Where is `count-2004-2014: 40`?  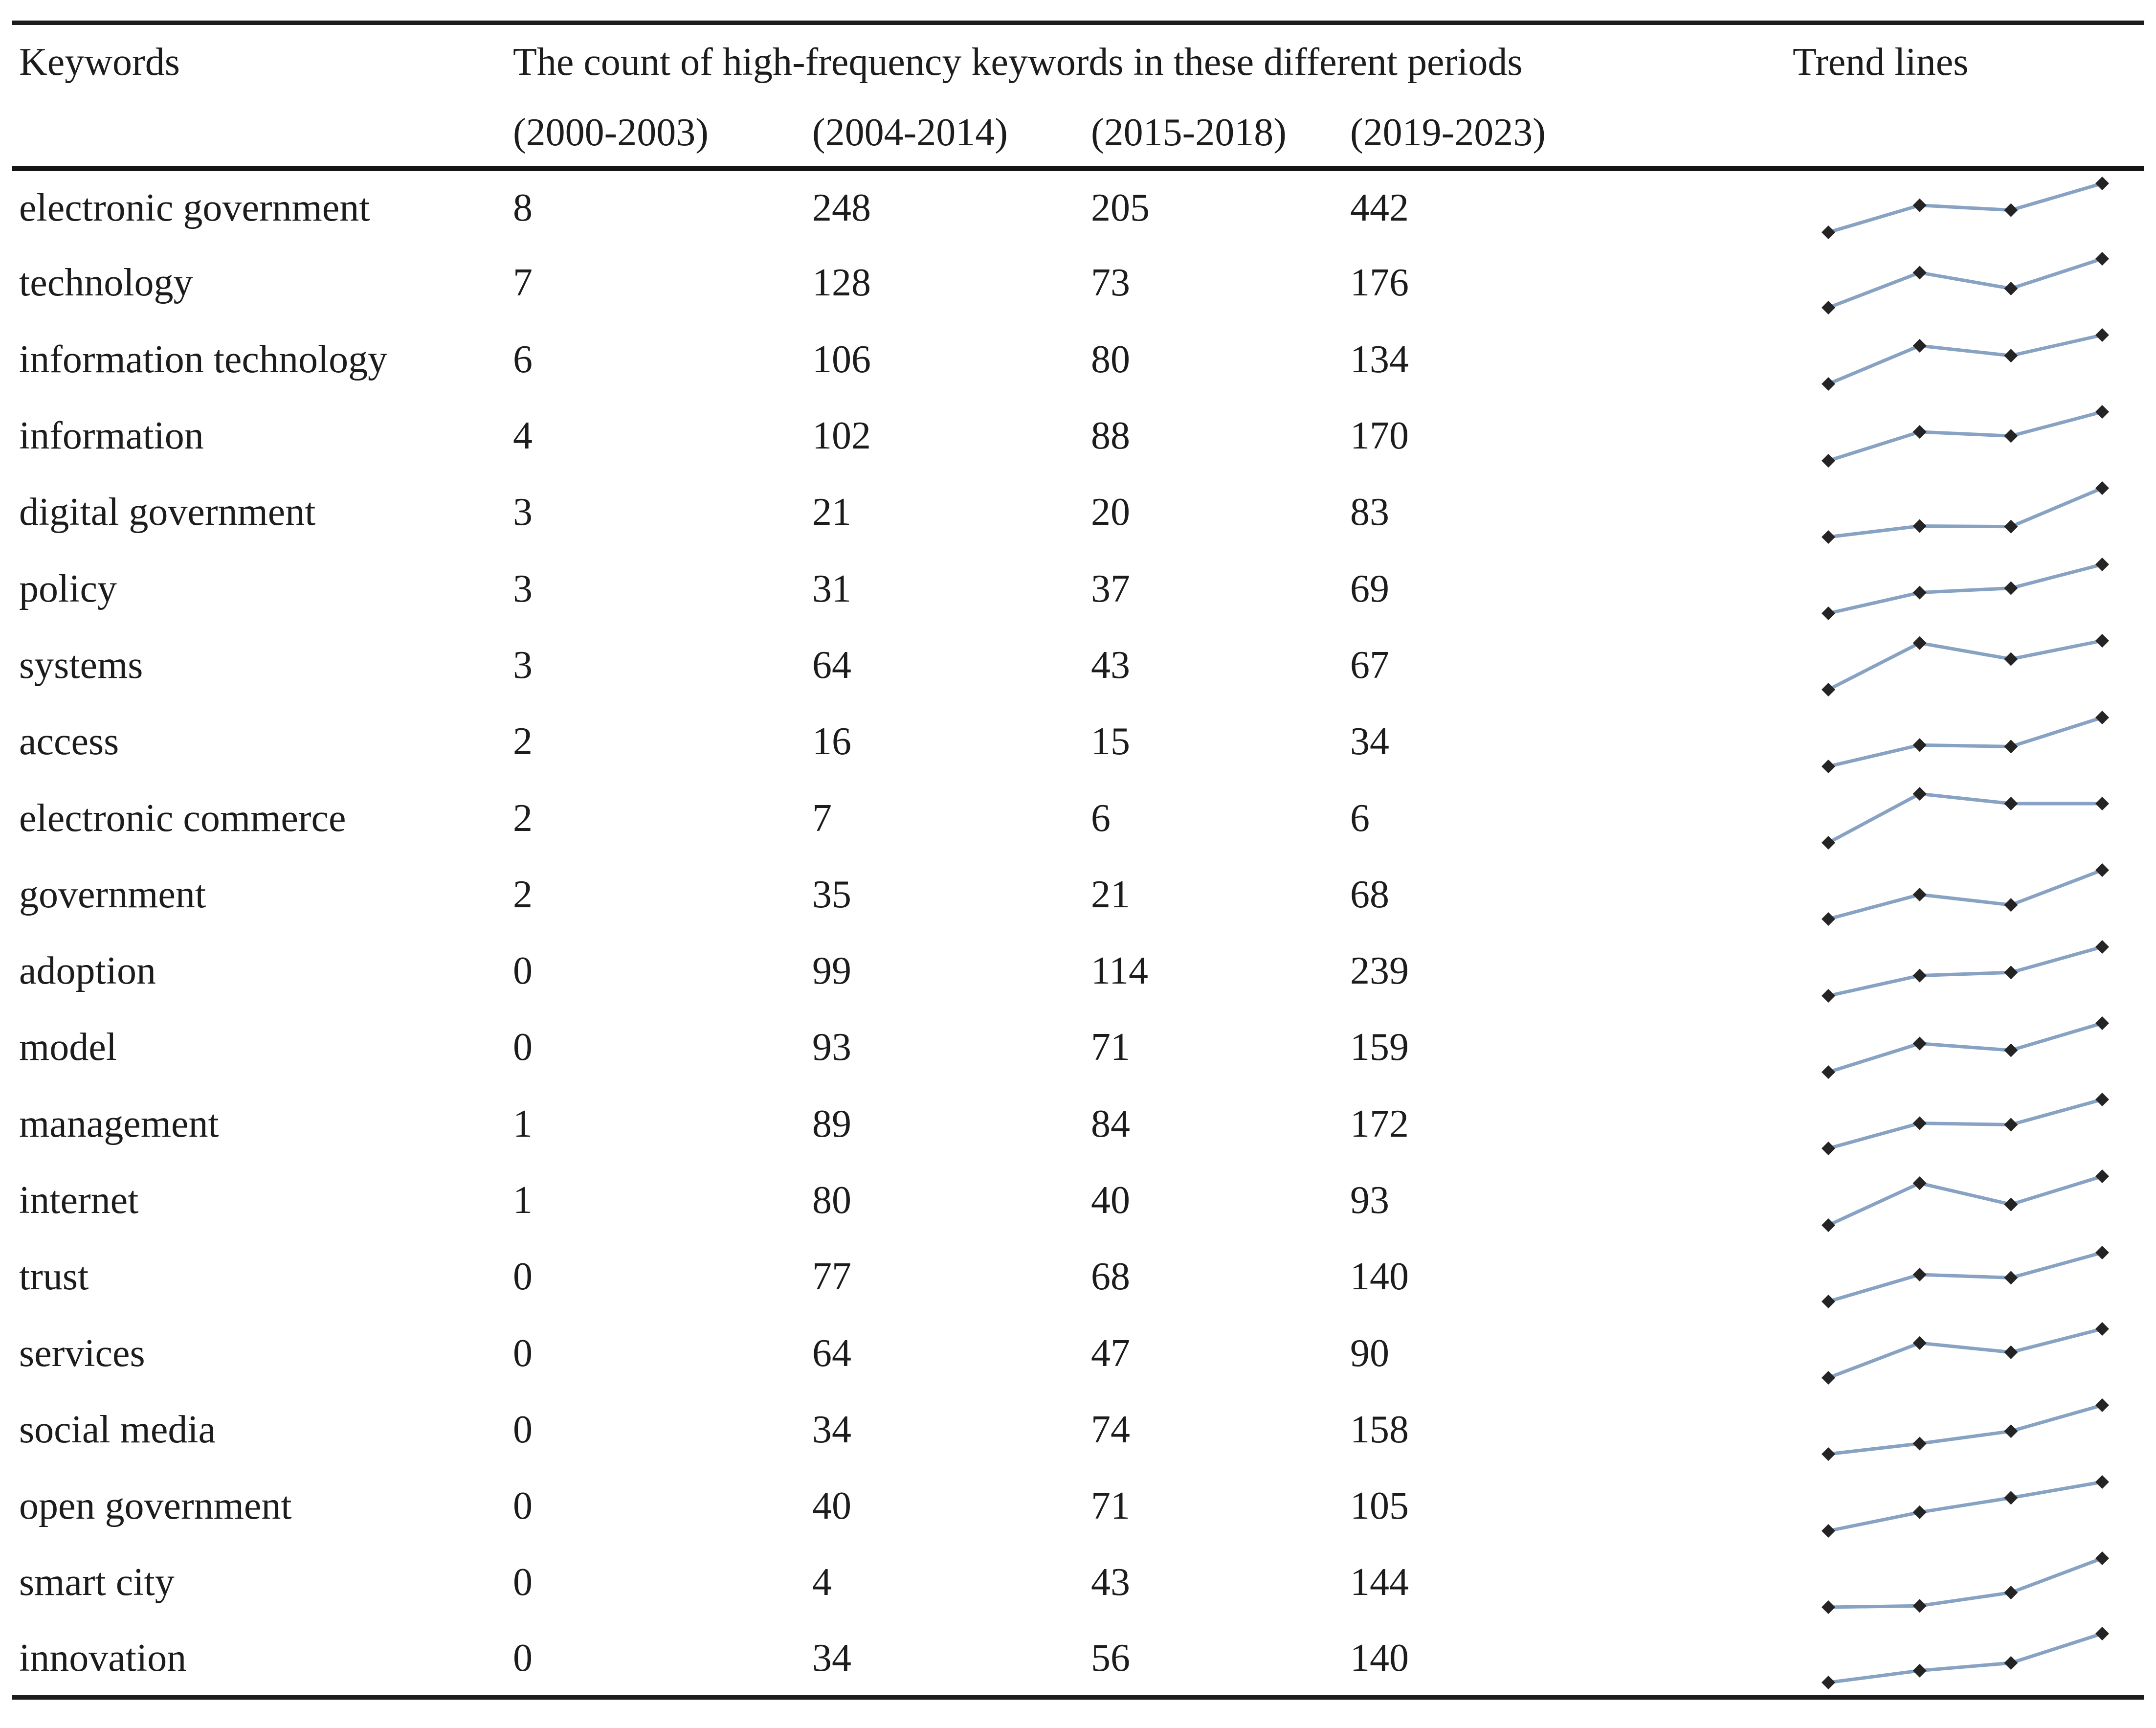
count-2004-2014: 40 is located at coordinates (832, 1506).